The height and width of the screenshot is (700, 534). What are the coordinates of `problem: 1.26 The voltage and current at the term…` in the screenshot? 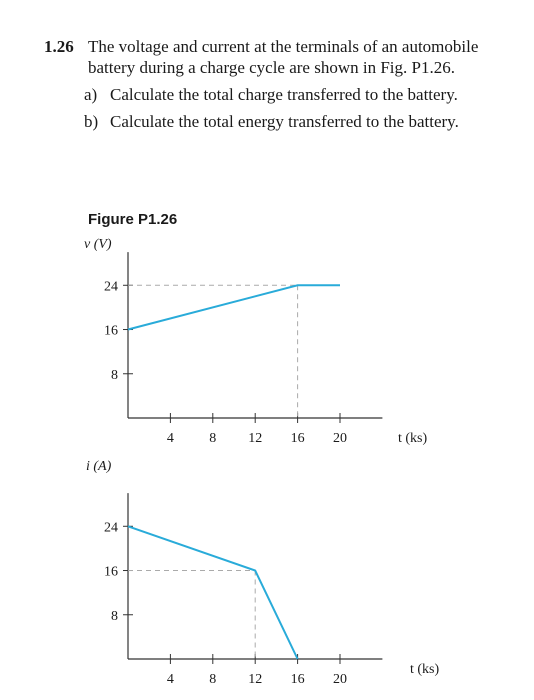 It's located at (274, 84).